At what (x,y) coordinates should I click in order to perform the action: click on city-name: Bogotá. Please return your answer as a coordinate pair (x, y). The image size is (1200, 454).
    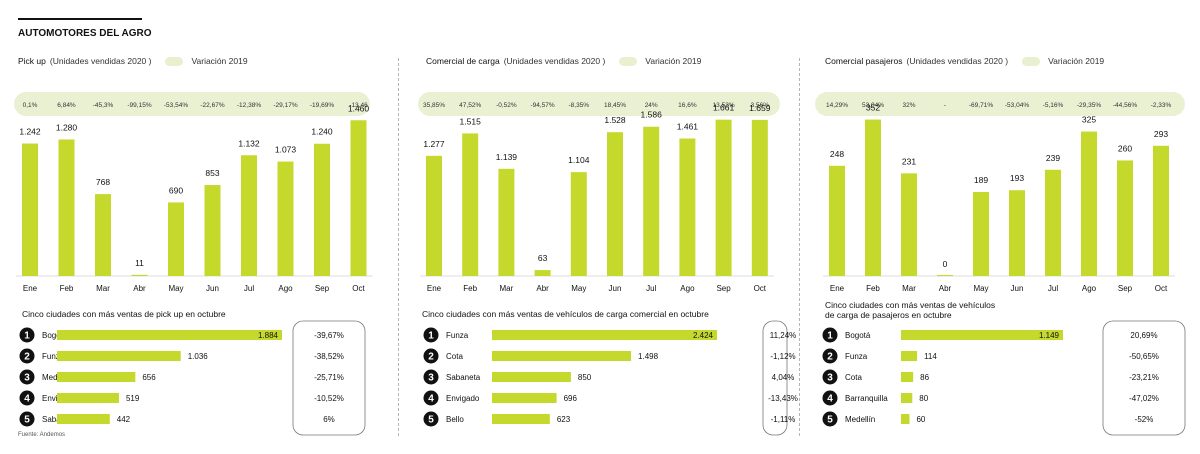
    Looking at the image, I should click on (55, 335).